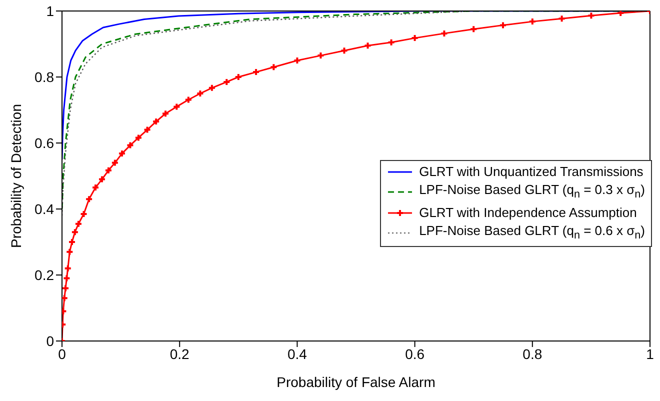 Image resolution: width=660 pixels, height=401 pixels. Describe the element at coordinates (356, 382) in the screenshot. I see `x-axis-title: Probability of False Alarm` at that location.